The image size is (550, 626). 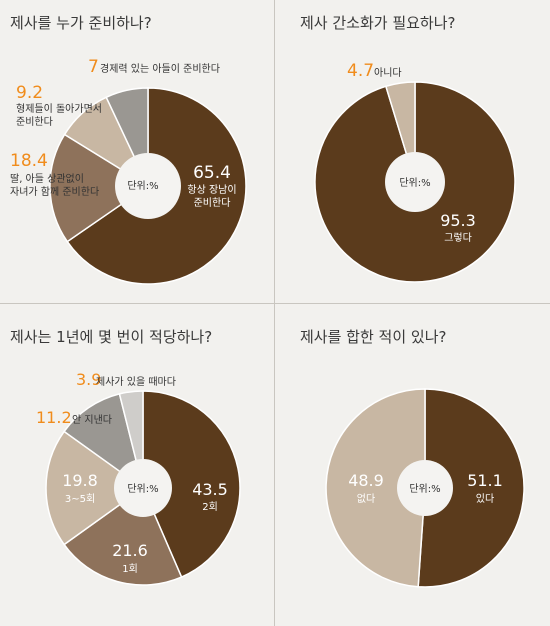 What do you see at coordinates (388, 73) in the screenshot?
I see `chart-2-category-label-2: 아니다` at bounding box center [388, 73].